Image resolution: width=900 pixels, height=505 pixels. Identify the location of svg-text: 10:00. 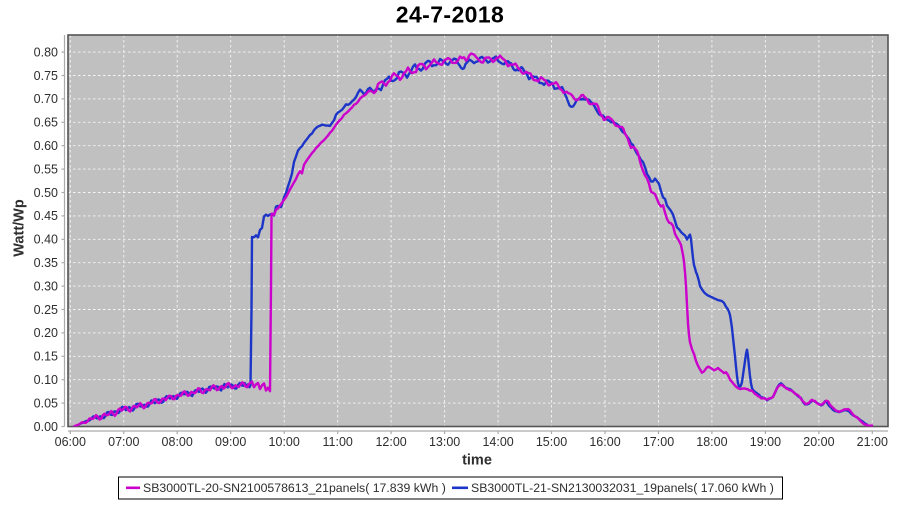
(284, 442).